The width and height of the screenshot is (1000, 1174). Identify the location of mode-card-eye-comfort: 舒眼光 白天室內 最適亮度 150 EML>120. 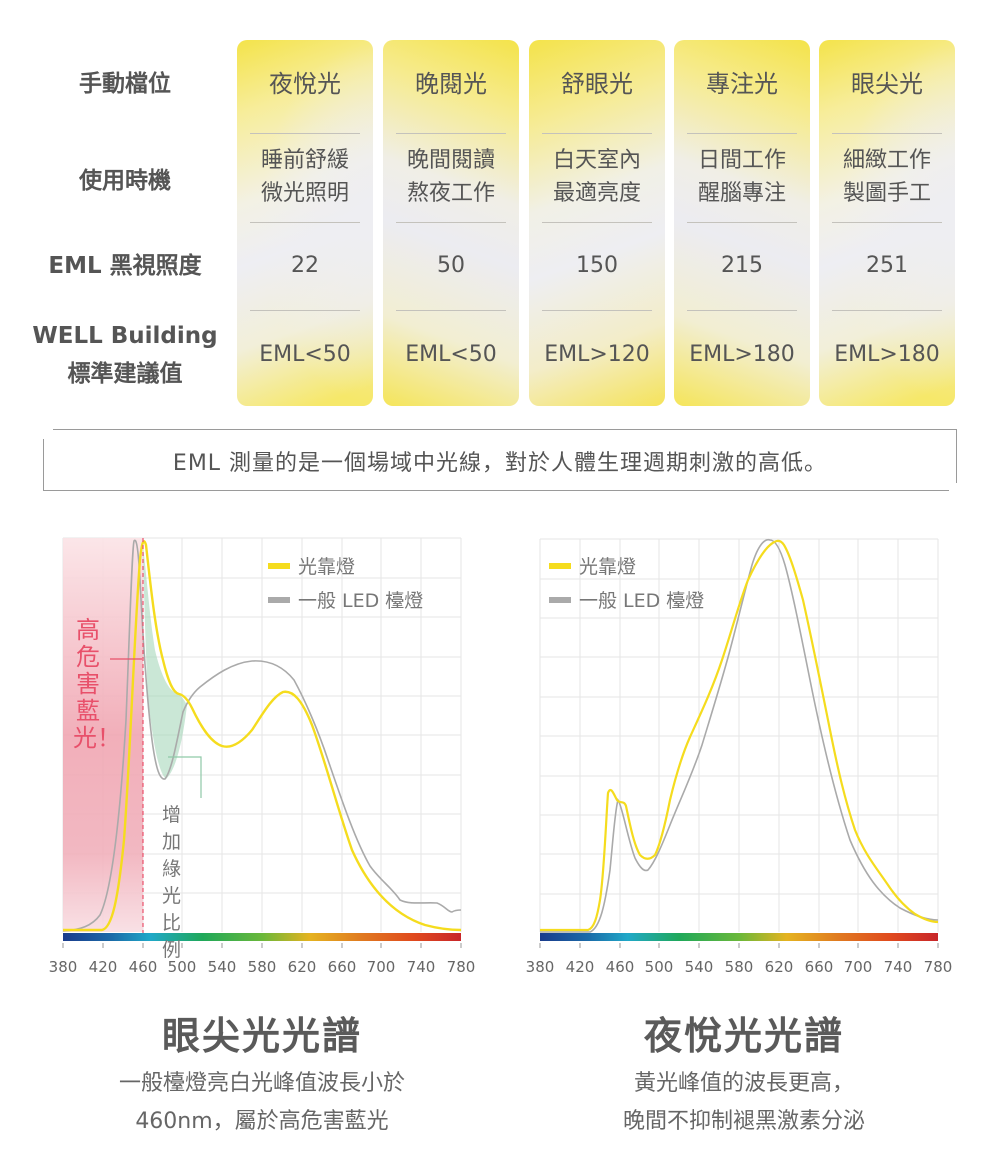
(597, 223).